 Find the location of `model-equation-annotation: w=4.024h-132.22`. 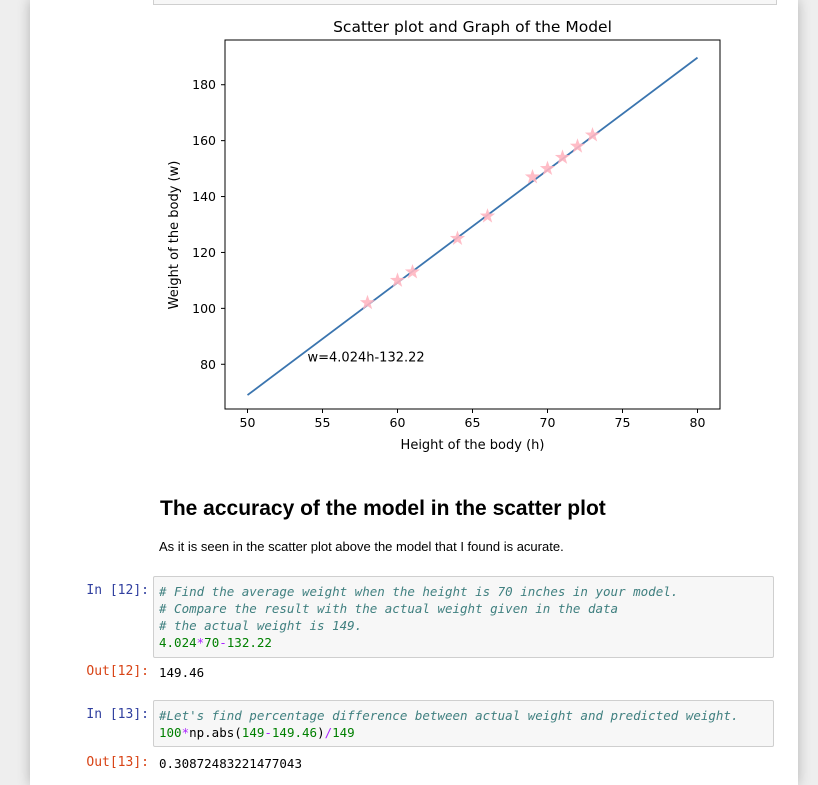

model-equation-annotation: w=4.024h-132.22 is located at coordinates (366, 357).